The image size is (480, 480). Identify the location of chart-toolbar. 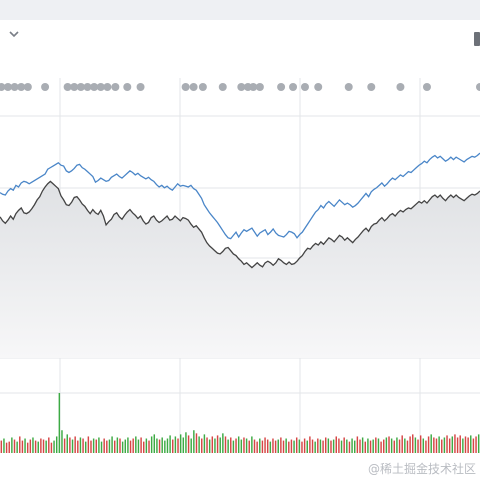
(240, 39).